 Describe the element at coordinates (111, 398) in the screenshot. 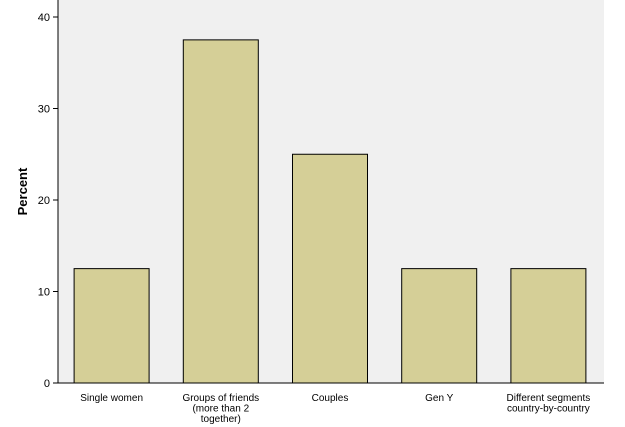

I see `x-category-label: Single women` at that location.